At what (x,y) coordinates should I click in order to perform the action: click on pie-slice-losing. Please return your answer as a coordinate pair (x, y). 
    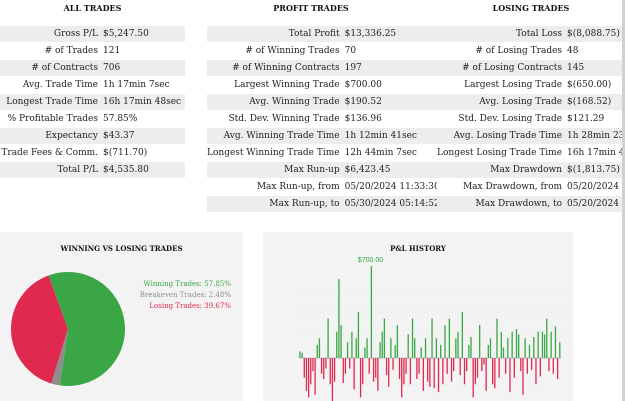
    Looking at the image, I should click on (40, 329).